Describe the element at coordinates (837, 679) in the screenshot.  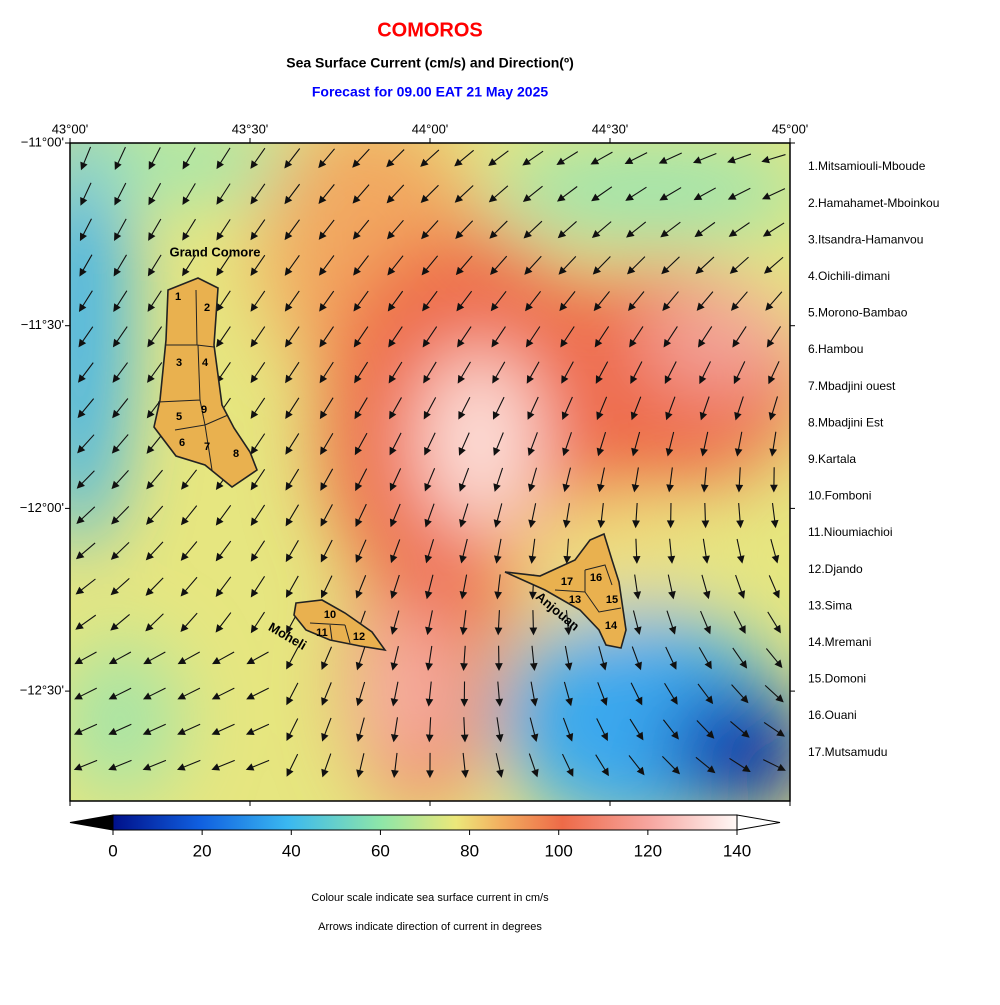
I see `legend-entry: 15.Domoni` at that location.